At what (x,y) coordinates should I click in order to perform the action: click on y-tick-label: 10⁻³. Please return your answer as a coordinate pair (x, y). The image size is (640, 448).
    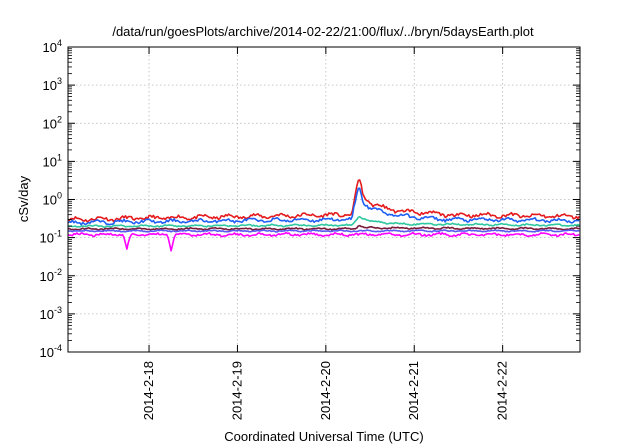
    Looking at the image, I should click on (51, 313).